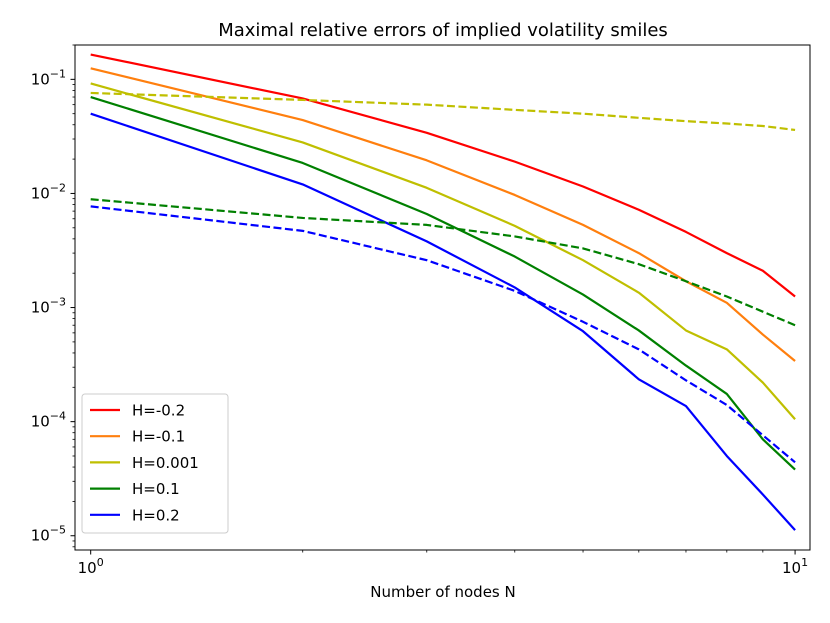 This screenshot has height=623, width=830. I want to click on y-tick-label: 10⁻⁵, so click(48, 534).